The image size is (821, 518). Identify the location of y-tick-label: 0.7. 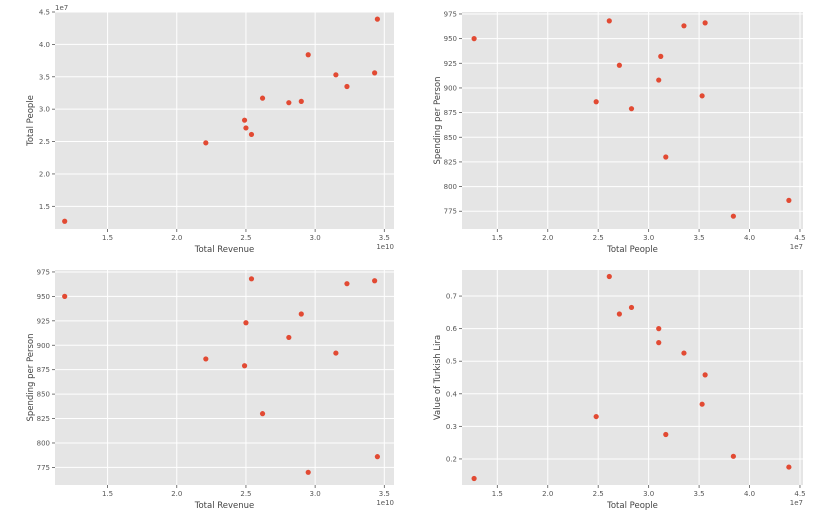
(451, 297).